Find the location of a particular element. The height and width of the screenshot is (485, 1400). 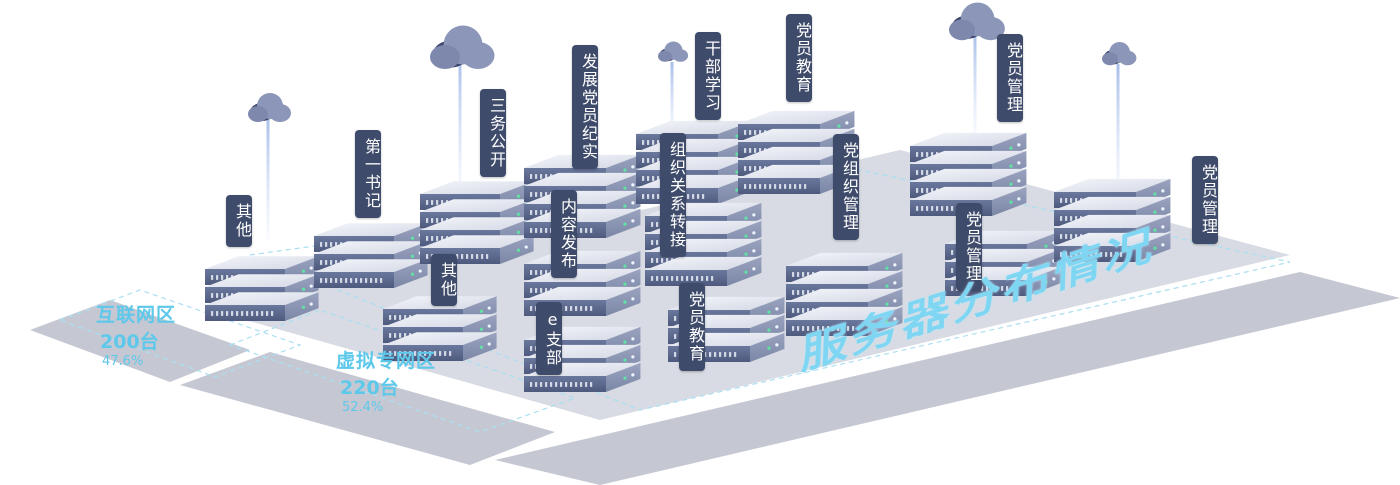

zone-private-name: 虚拟专网区 is located at coordinates (386, 361).